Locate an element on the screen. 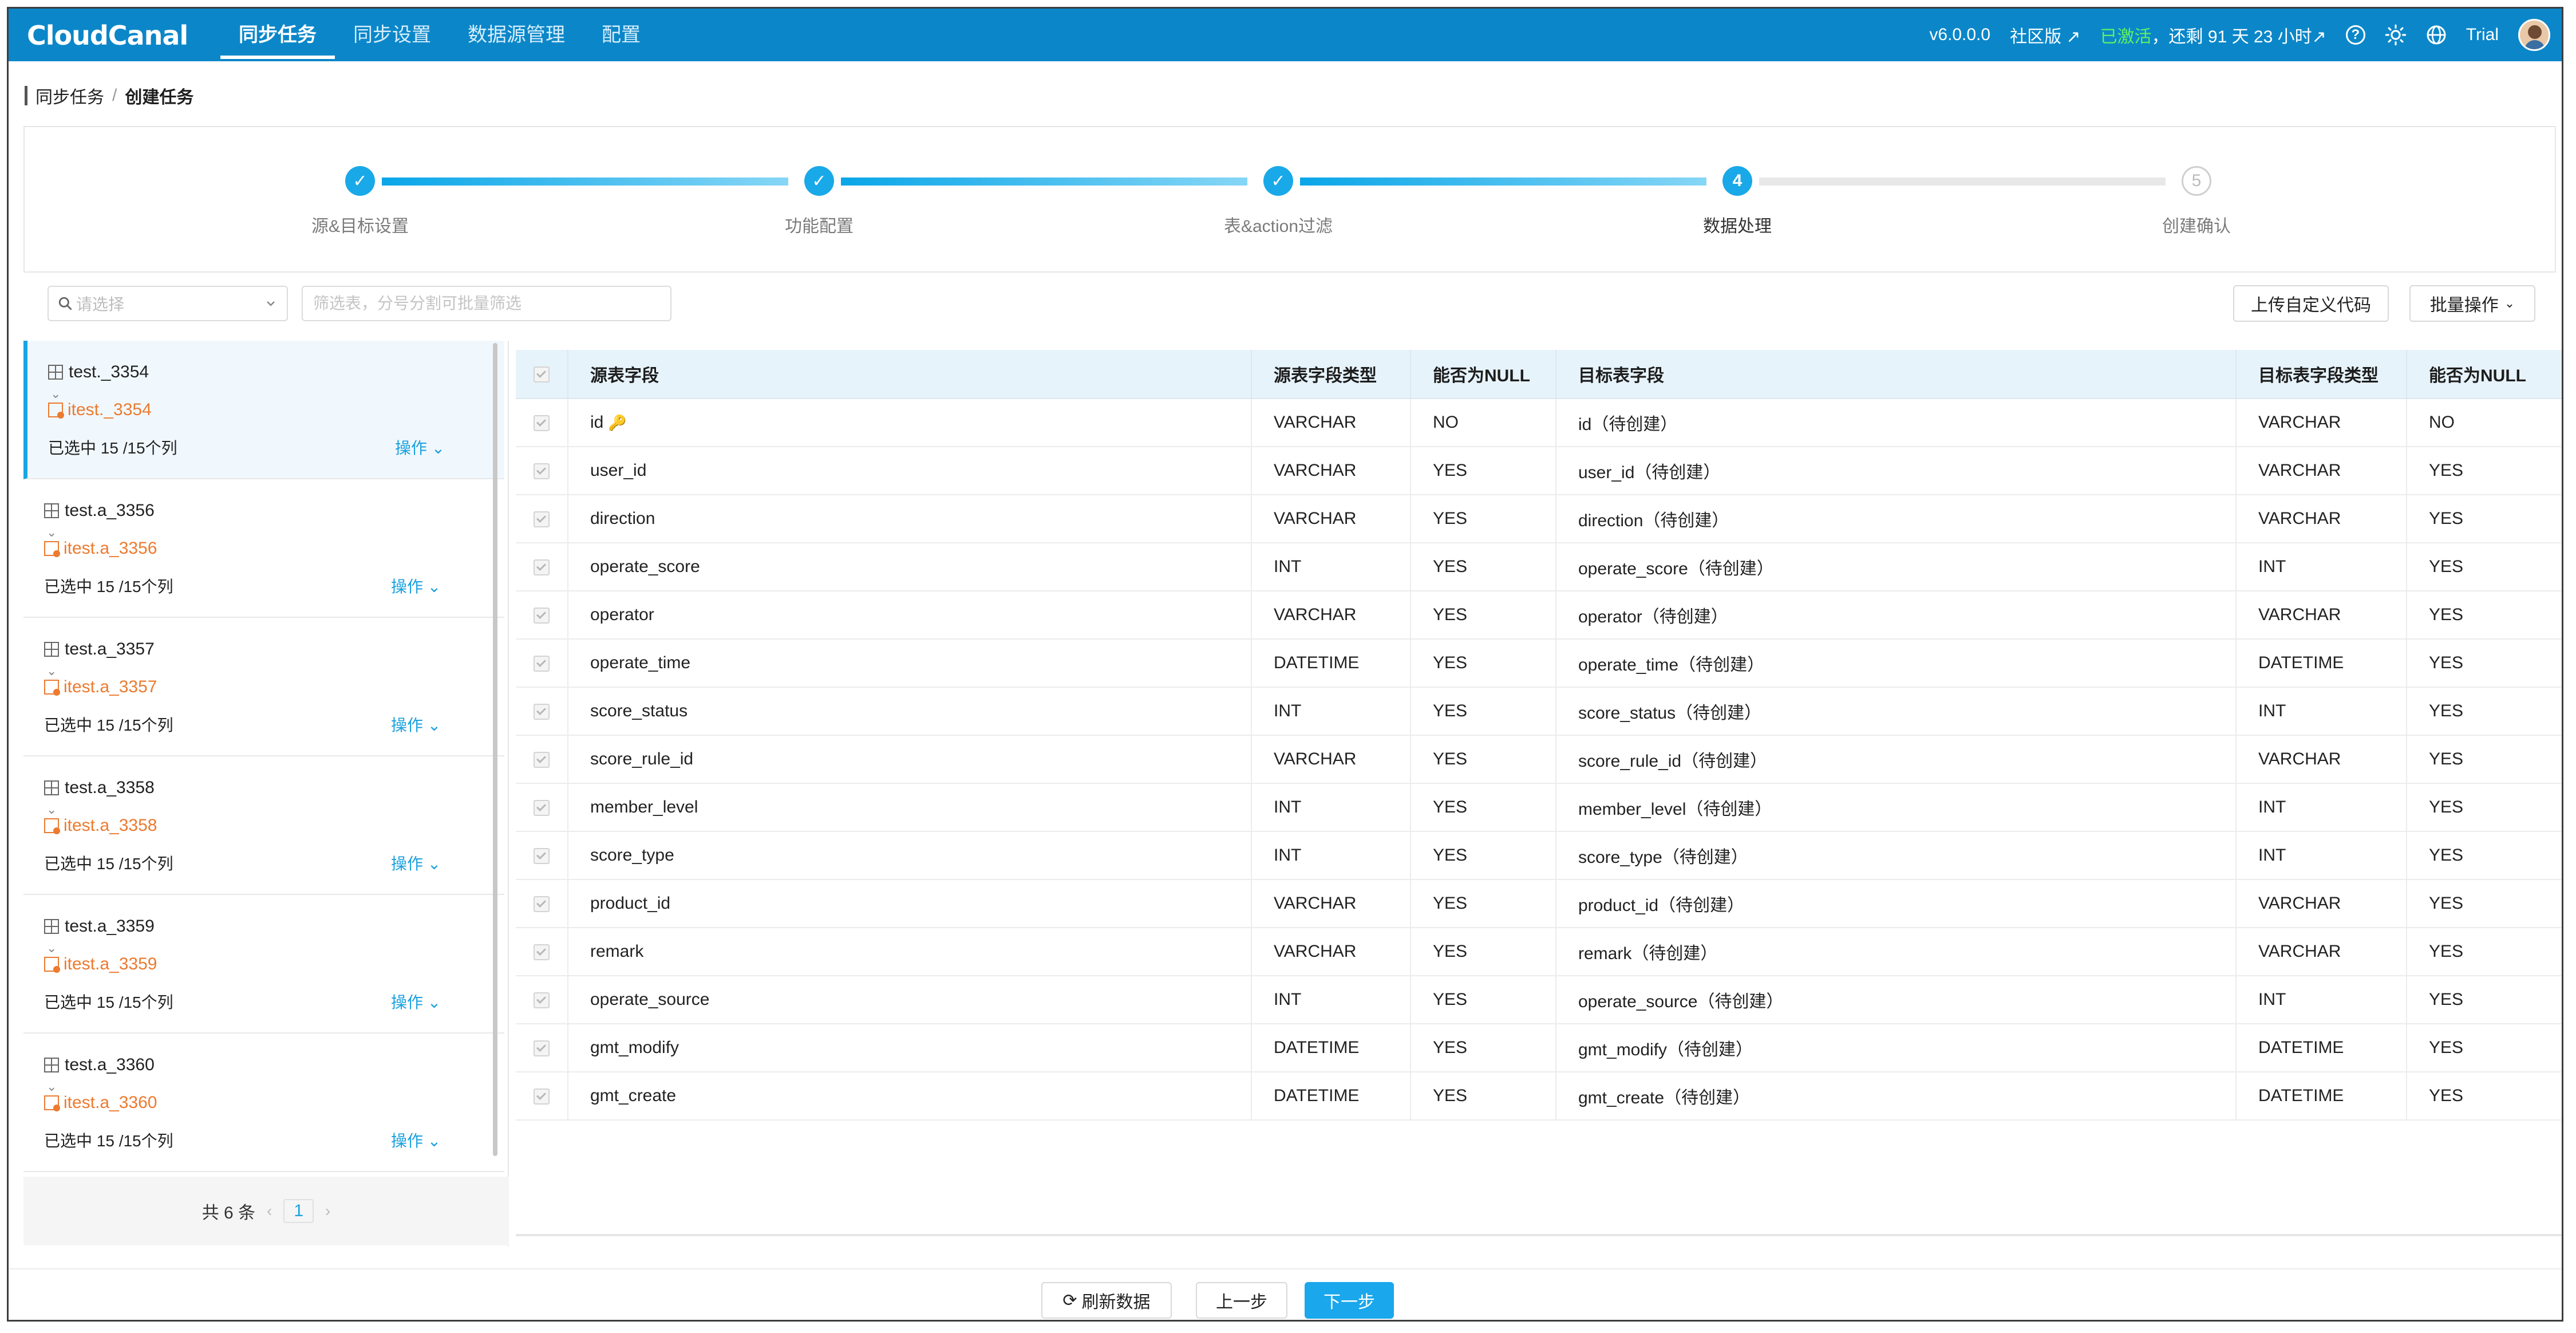  schema-select: 请选择 is located at coordinates (168, 303).